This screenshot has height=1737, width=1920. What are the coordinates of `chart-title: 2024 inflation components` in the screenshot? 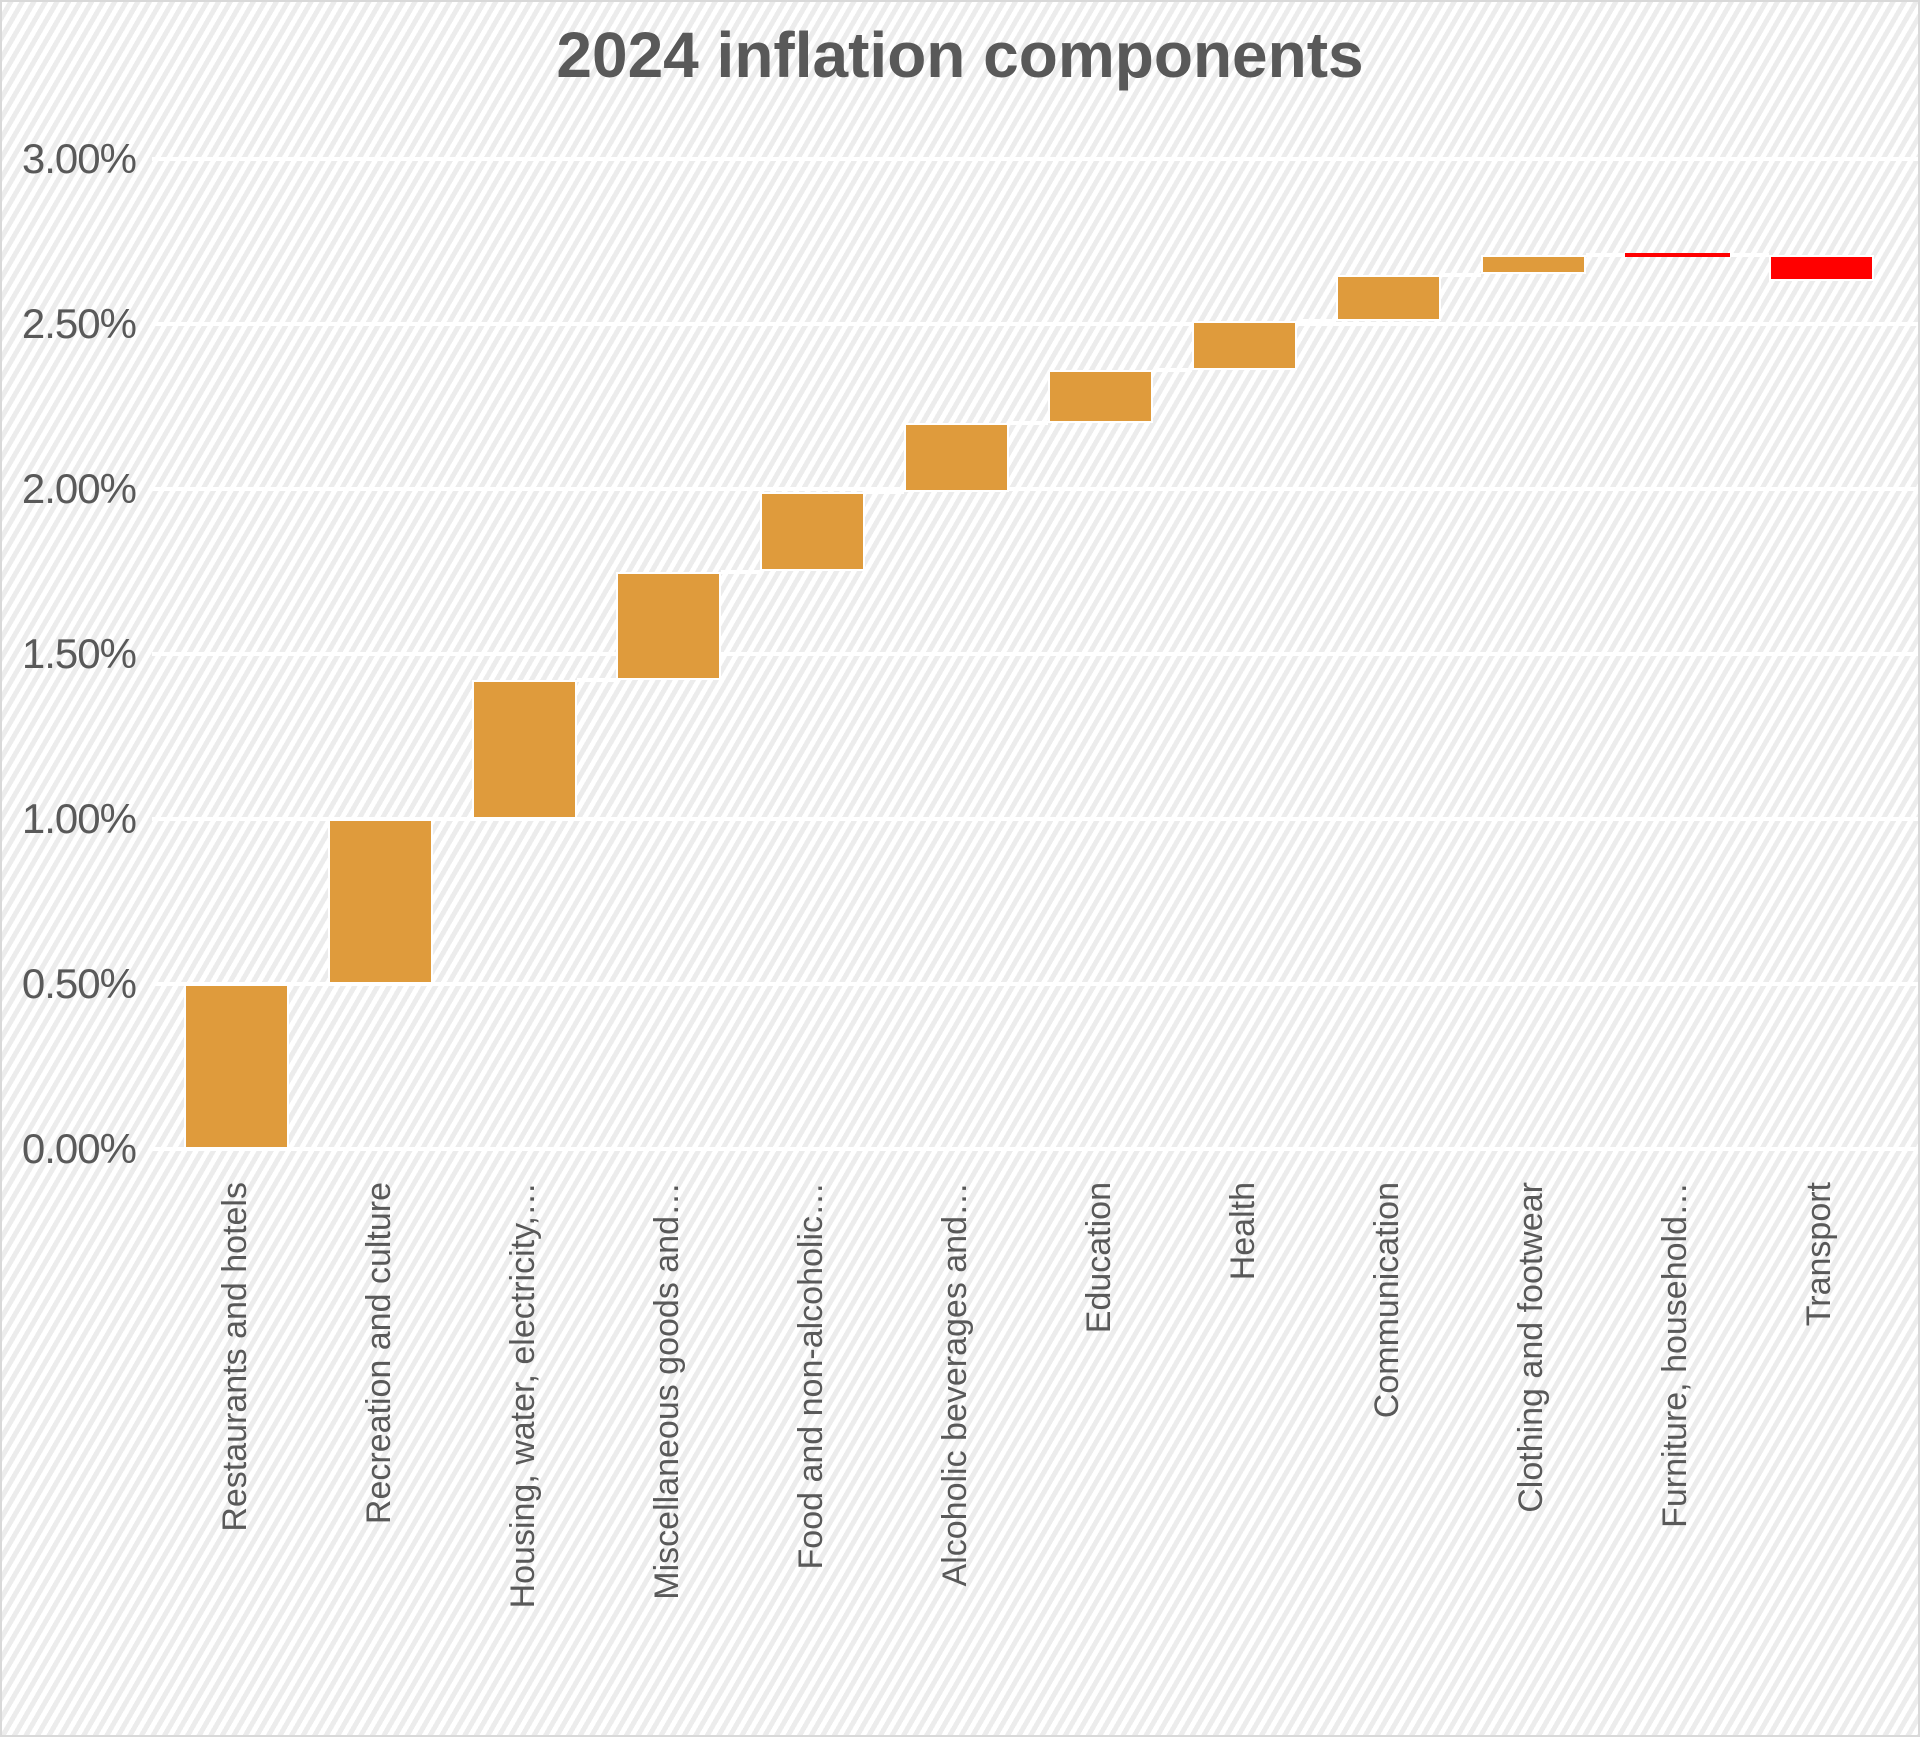 It's located at (960, 55).